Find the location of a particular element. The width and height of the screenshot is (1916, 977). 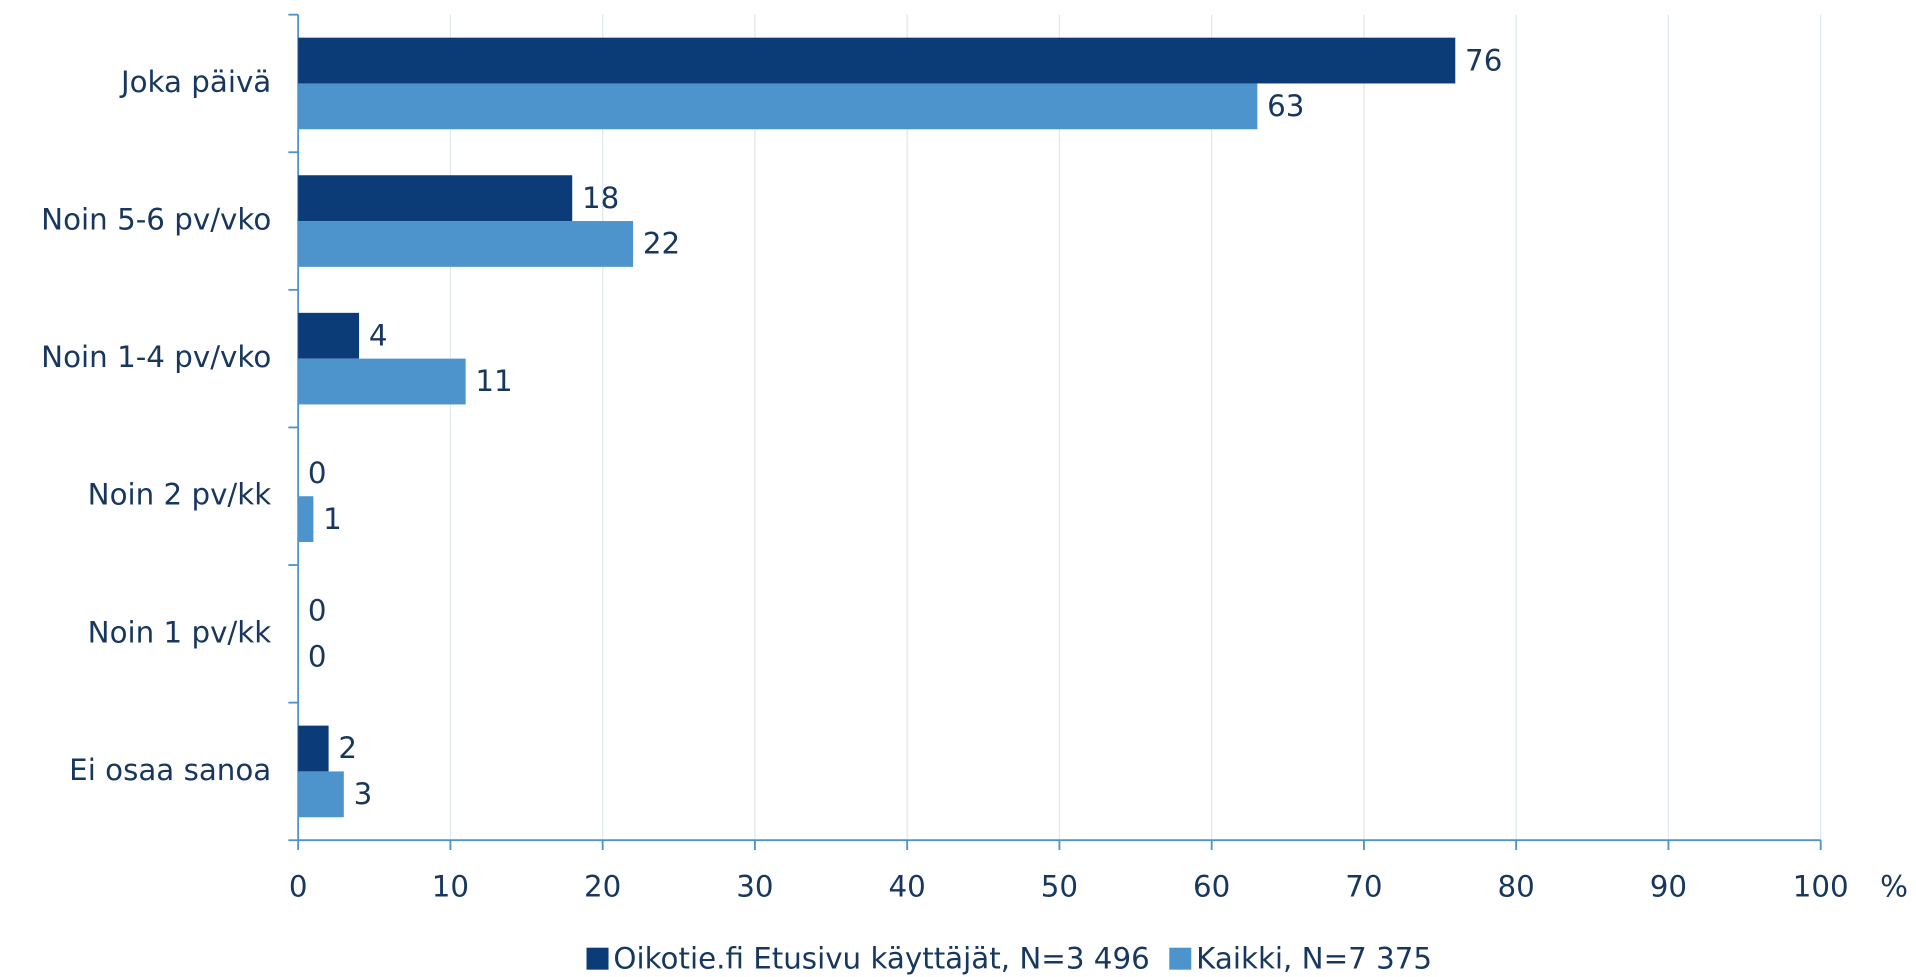

value-label: 4 is located at coordinates (378, 335).